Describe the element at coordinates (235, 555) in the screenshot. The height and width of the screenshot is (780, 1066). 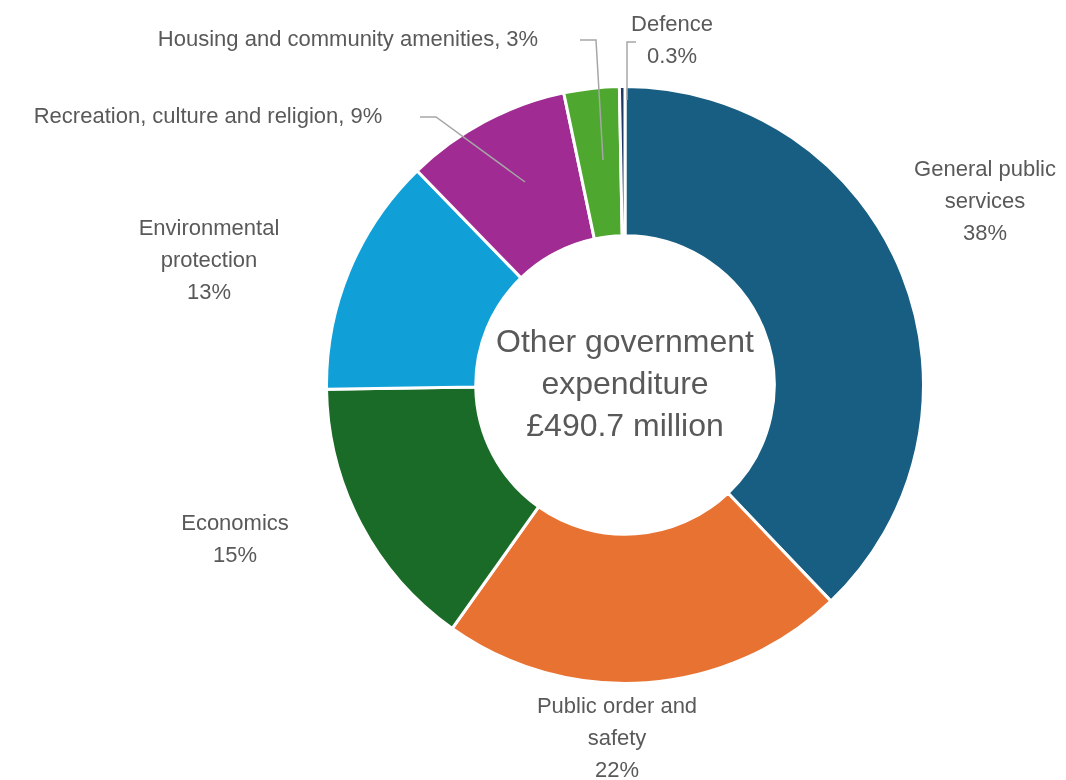
I see `data-label: 15%` at that location.